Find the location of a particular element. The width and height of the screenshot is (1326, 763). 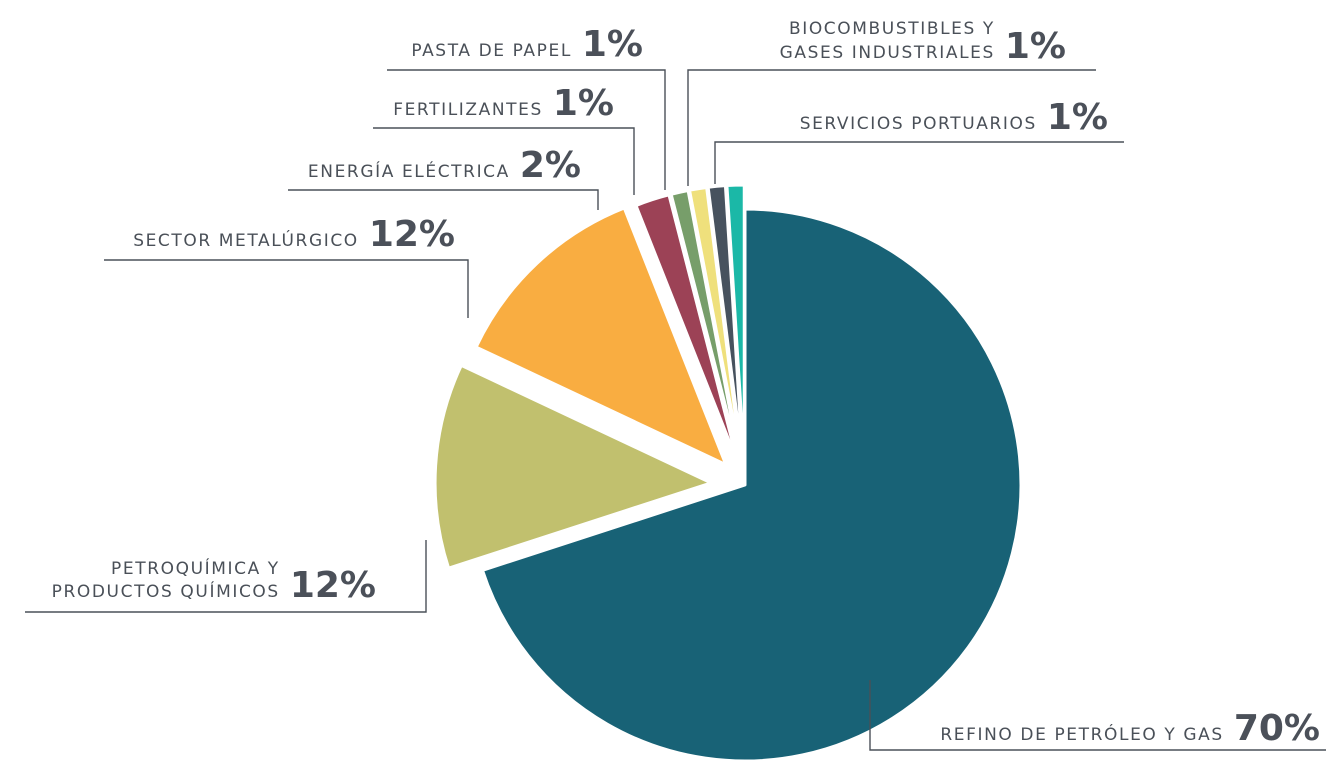

slice-category-label: SECTOR METALÚRGICO is located at coordinates (246, 240).